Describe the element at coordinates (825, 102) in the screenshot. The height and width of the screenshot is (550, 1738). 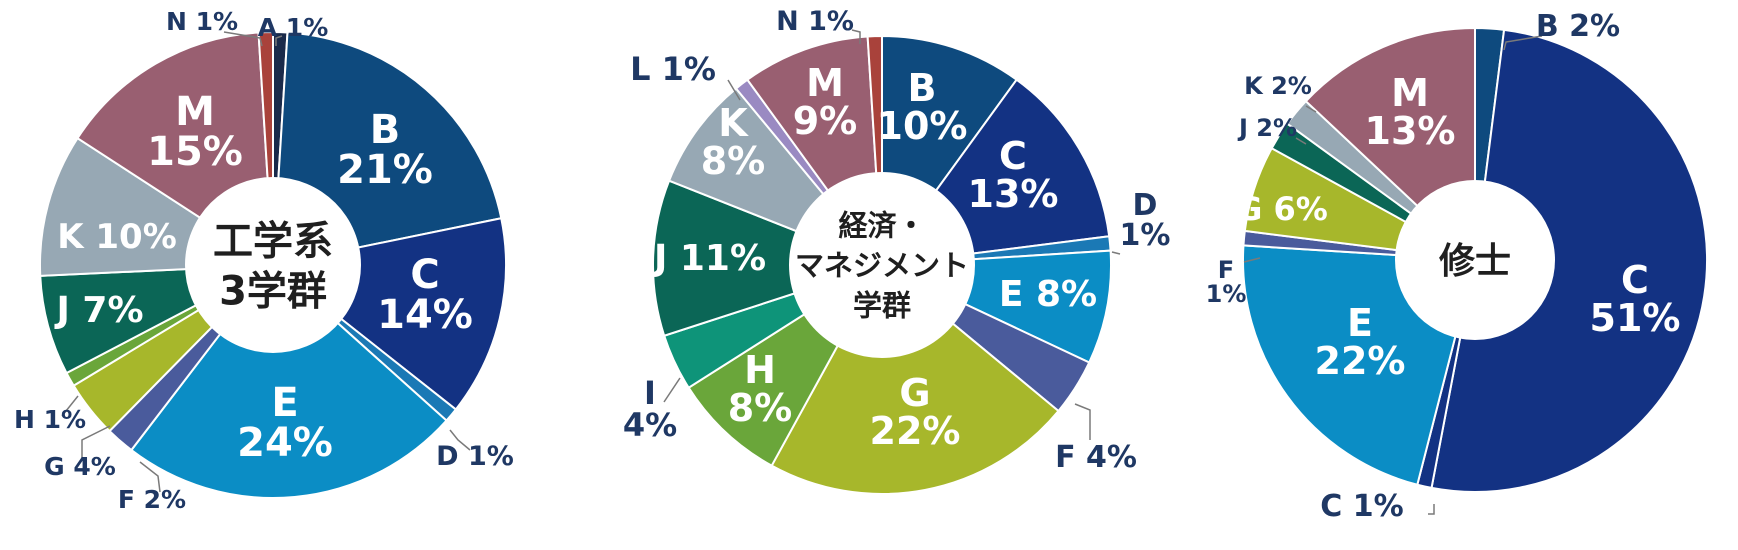
I see `slice-label: M 9%` at that location.